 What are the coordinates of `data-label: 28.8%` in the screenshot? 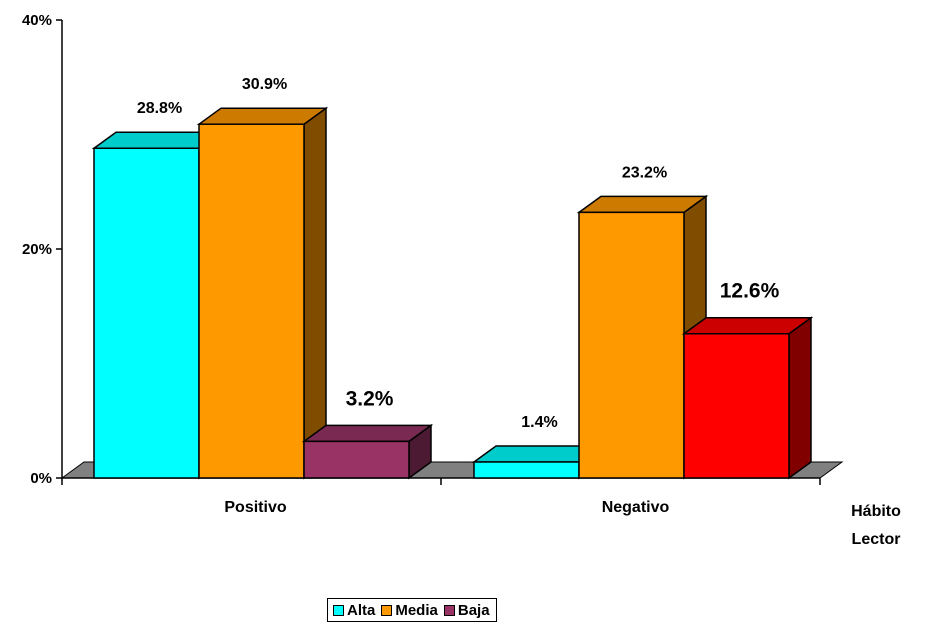 It's located at (159, 108).